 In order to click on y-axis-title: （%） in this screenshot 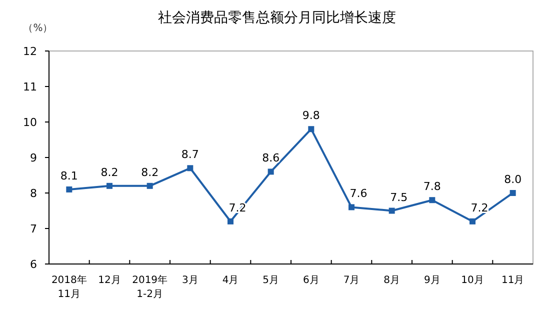, I will do `click(38, 28)`.